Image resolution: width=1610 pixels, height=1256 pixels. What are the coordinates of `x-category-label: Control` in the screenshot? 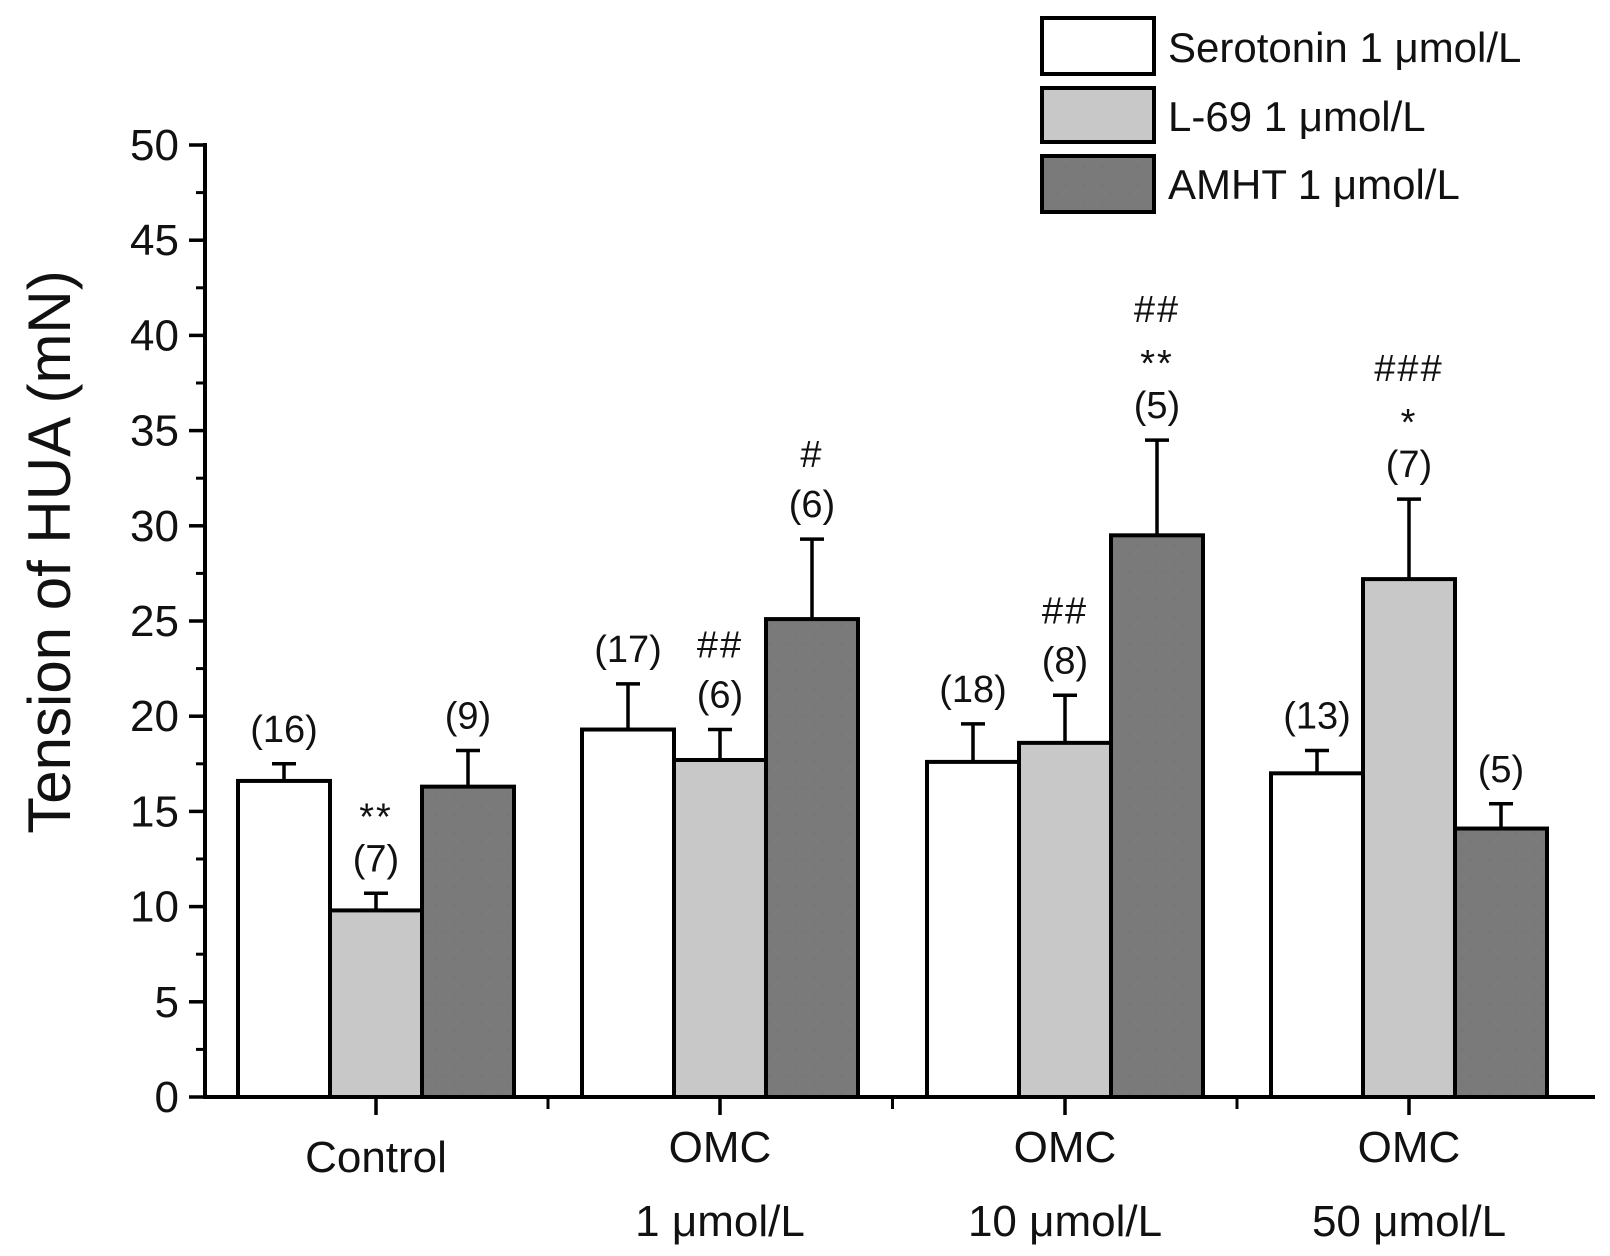 It's located at (376, 1157).